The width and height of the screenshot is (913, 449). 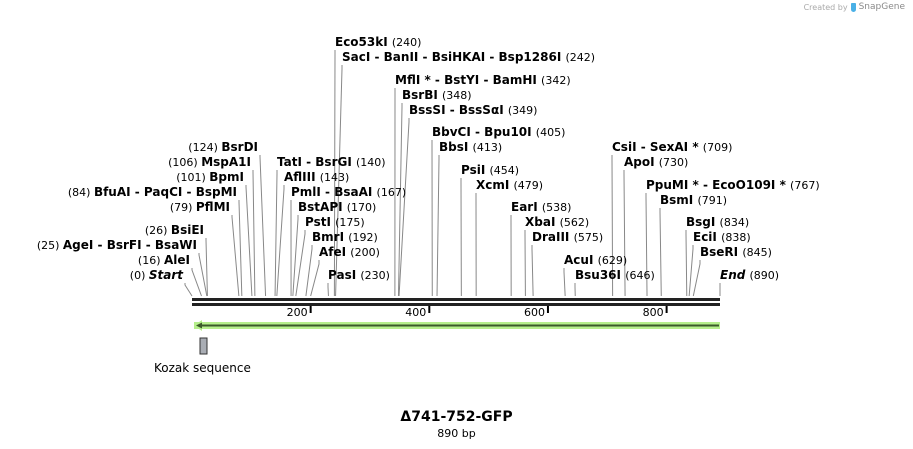 I want to click on enzyme-label-right: PpuMI * - EcoO109I * (767), so click(x=733, y=185).